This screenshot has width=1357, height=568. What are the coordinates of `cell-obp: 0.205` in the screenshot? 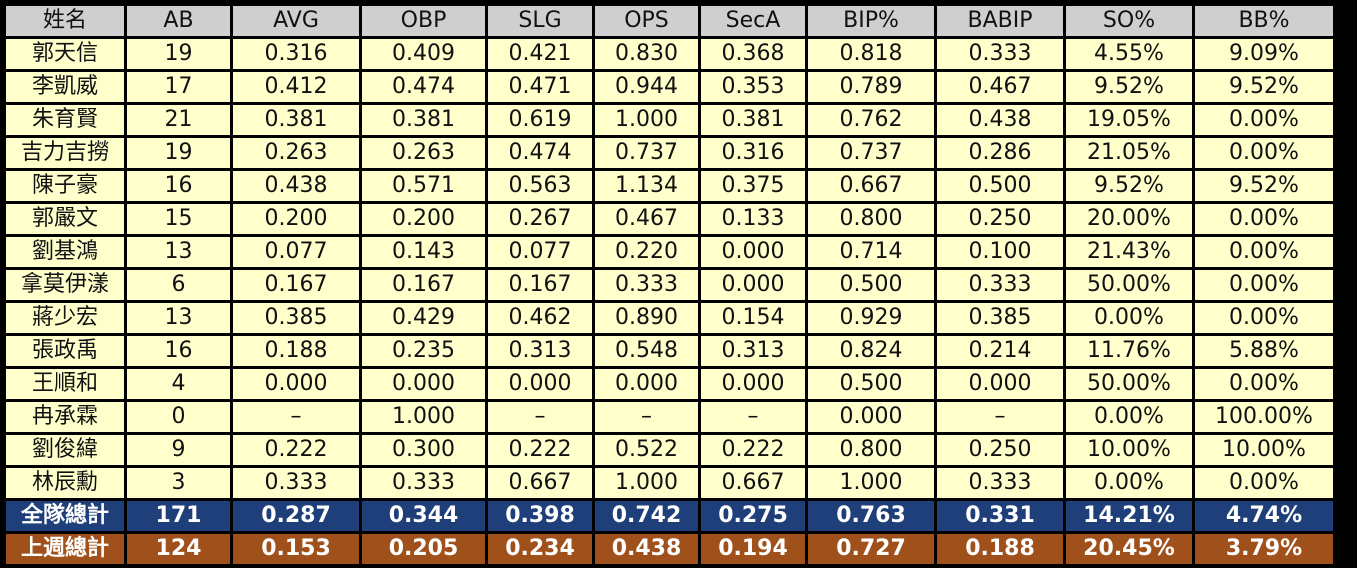 It's located at (423, 549).